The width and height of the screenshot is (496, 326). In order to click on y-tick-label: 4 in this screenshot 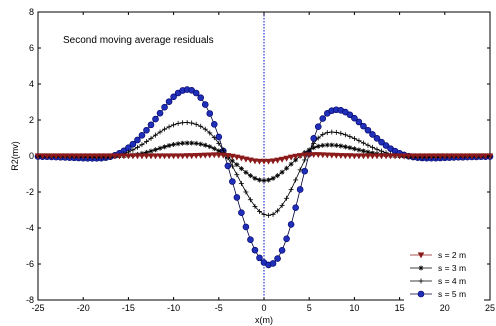, I will do `click(31, 84)`.